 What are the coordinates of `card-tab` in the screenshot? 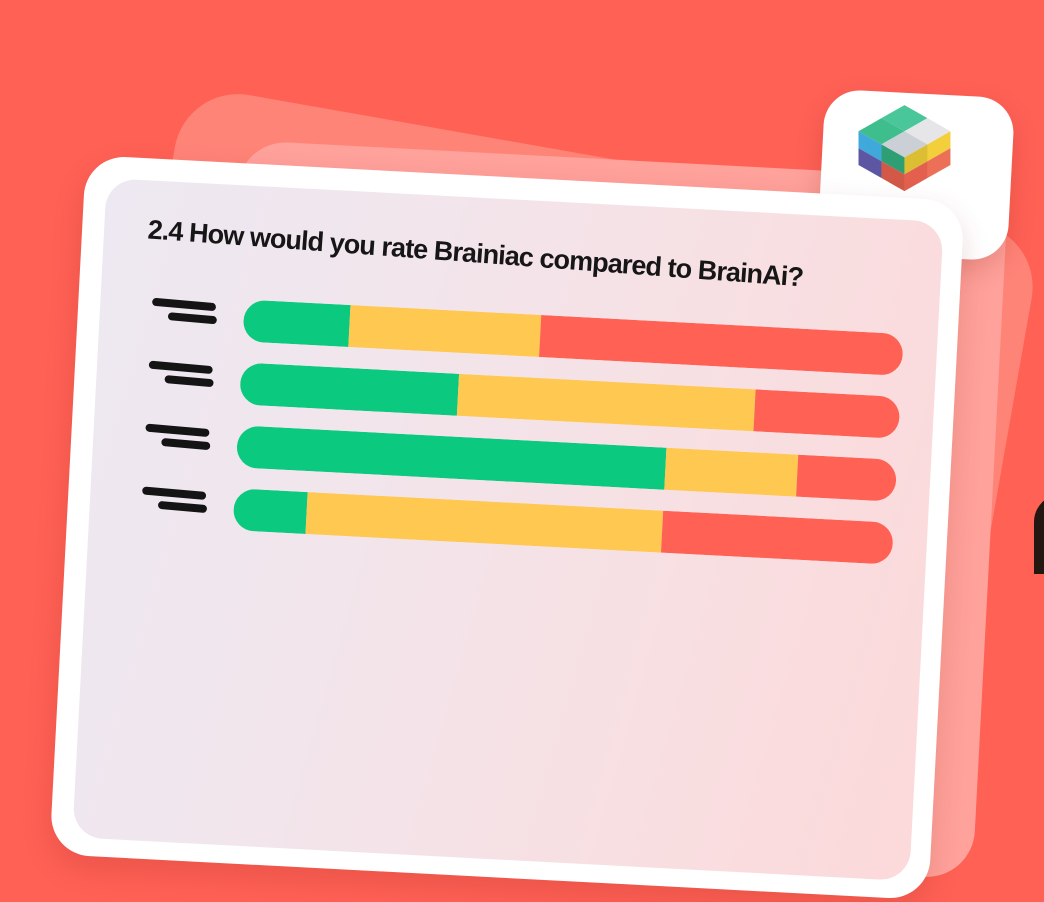 It's located at (916, 175).